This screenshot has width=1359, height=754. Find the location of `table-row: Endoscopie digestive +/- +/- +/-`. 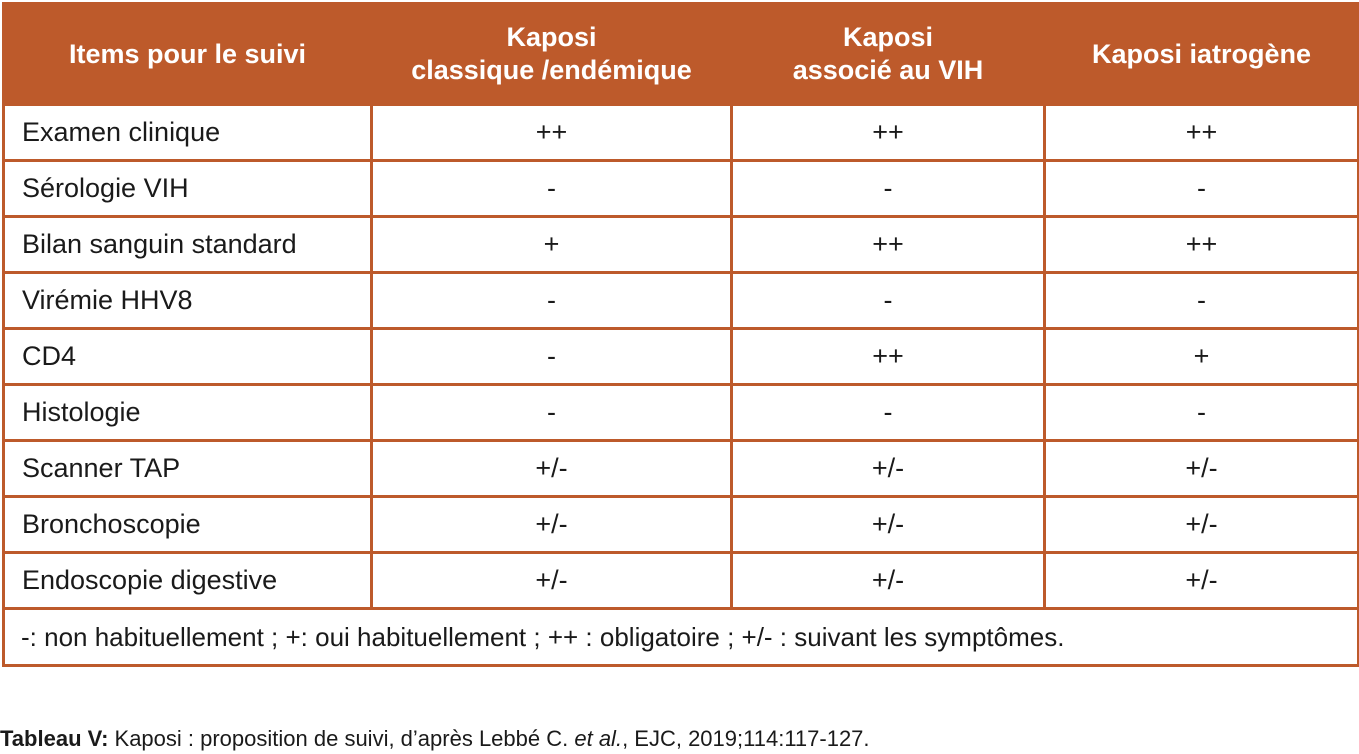

table-row: Endoscopie digestive +/- +/- +/- is located at coordinates (680, 580).